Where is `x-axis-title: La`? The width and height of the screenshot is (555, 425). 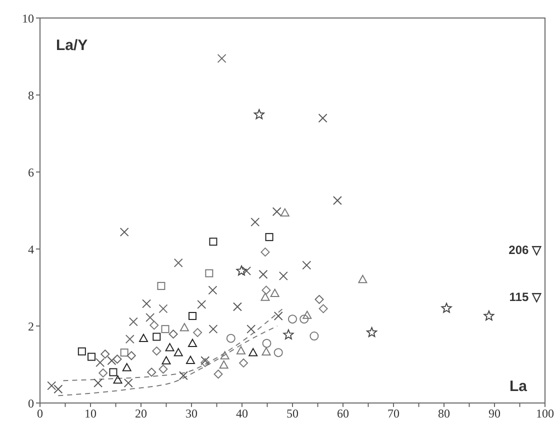 x-axis-title: La is located at coordinates (518, 386).